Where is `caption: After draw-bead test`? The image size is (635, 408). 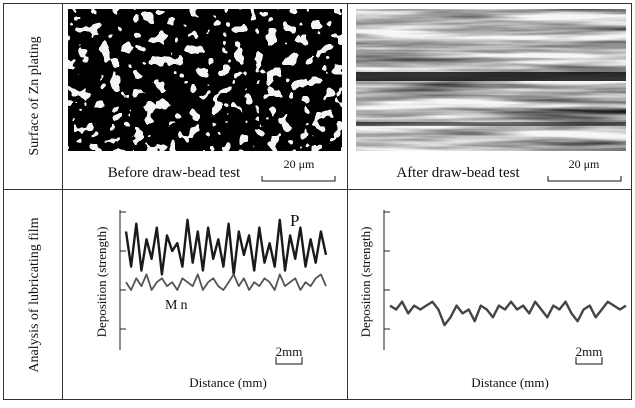 caption: After draw-bead test is located at coordinates (458, 173).